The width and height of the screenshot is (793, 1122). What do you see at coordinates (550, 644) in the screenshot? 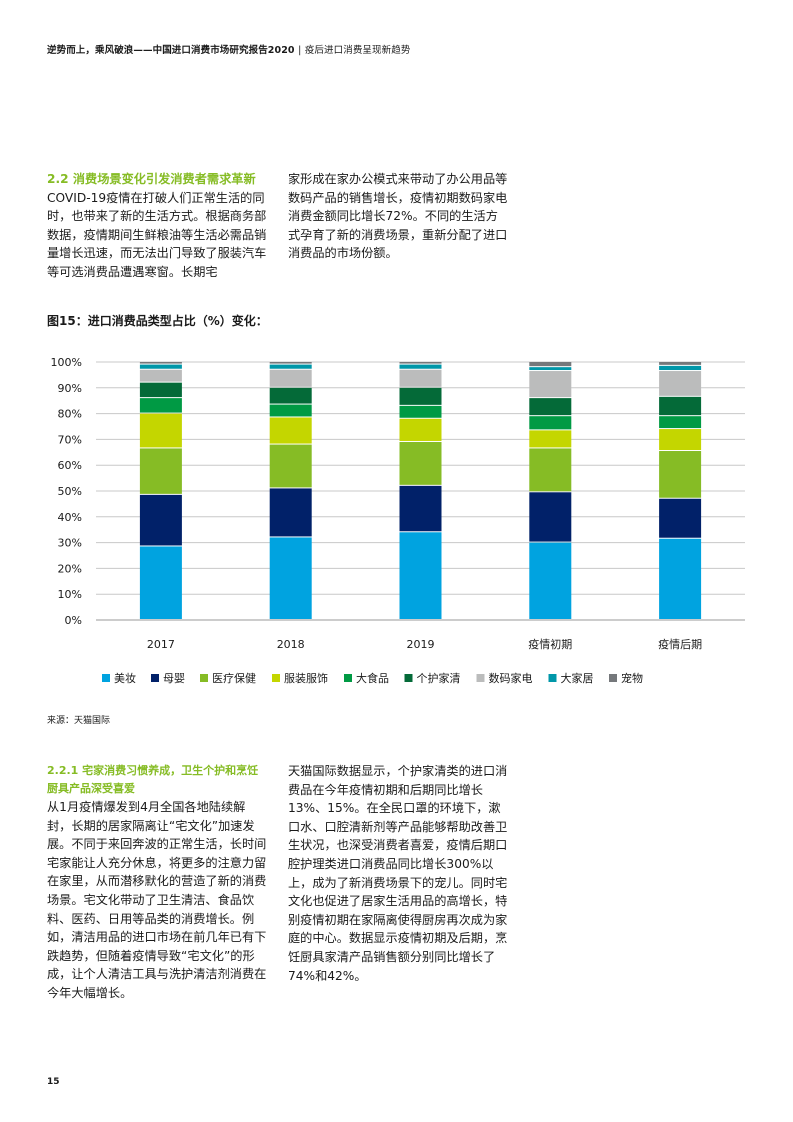
I see `x-tick-label: 疫情初期` at bounding box center [550, 644].